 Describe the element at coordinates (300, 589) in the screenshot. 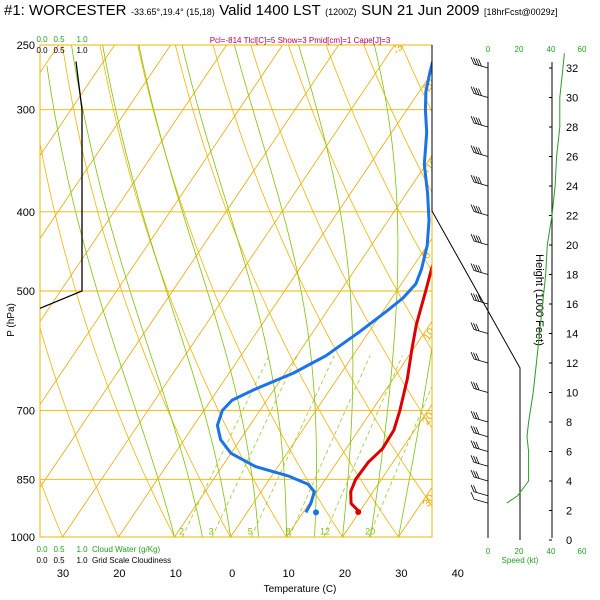

I see `temperature-axis-label: Temperature (C)` at that location.